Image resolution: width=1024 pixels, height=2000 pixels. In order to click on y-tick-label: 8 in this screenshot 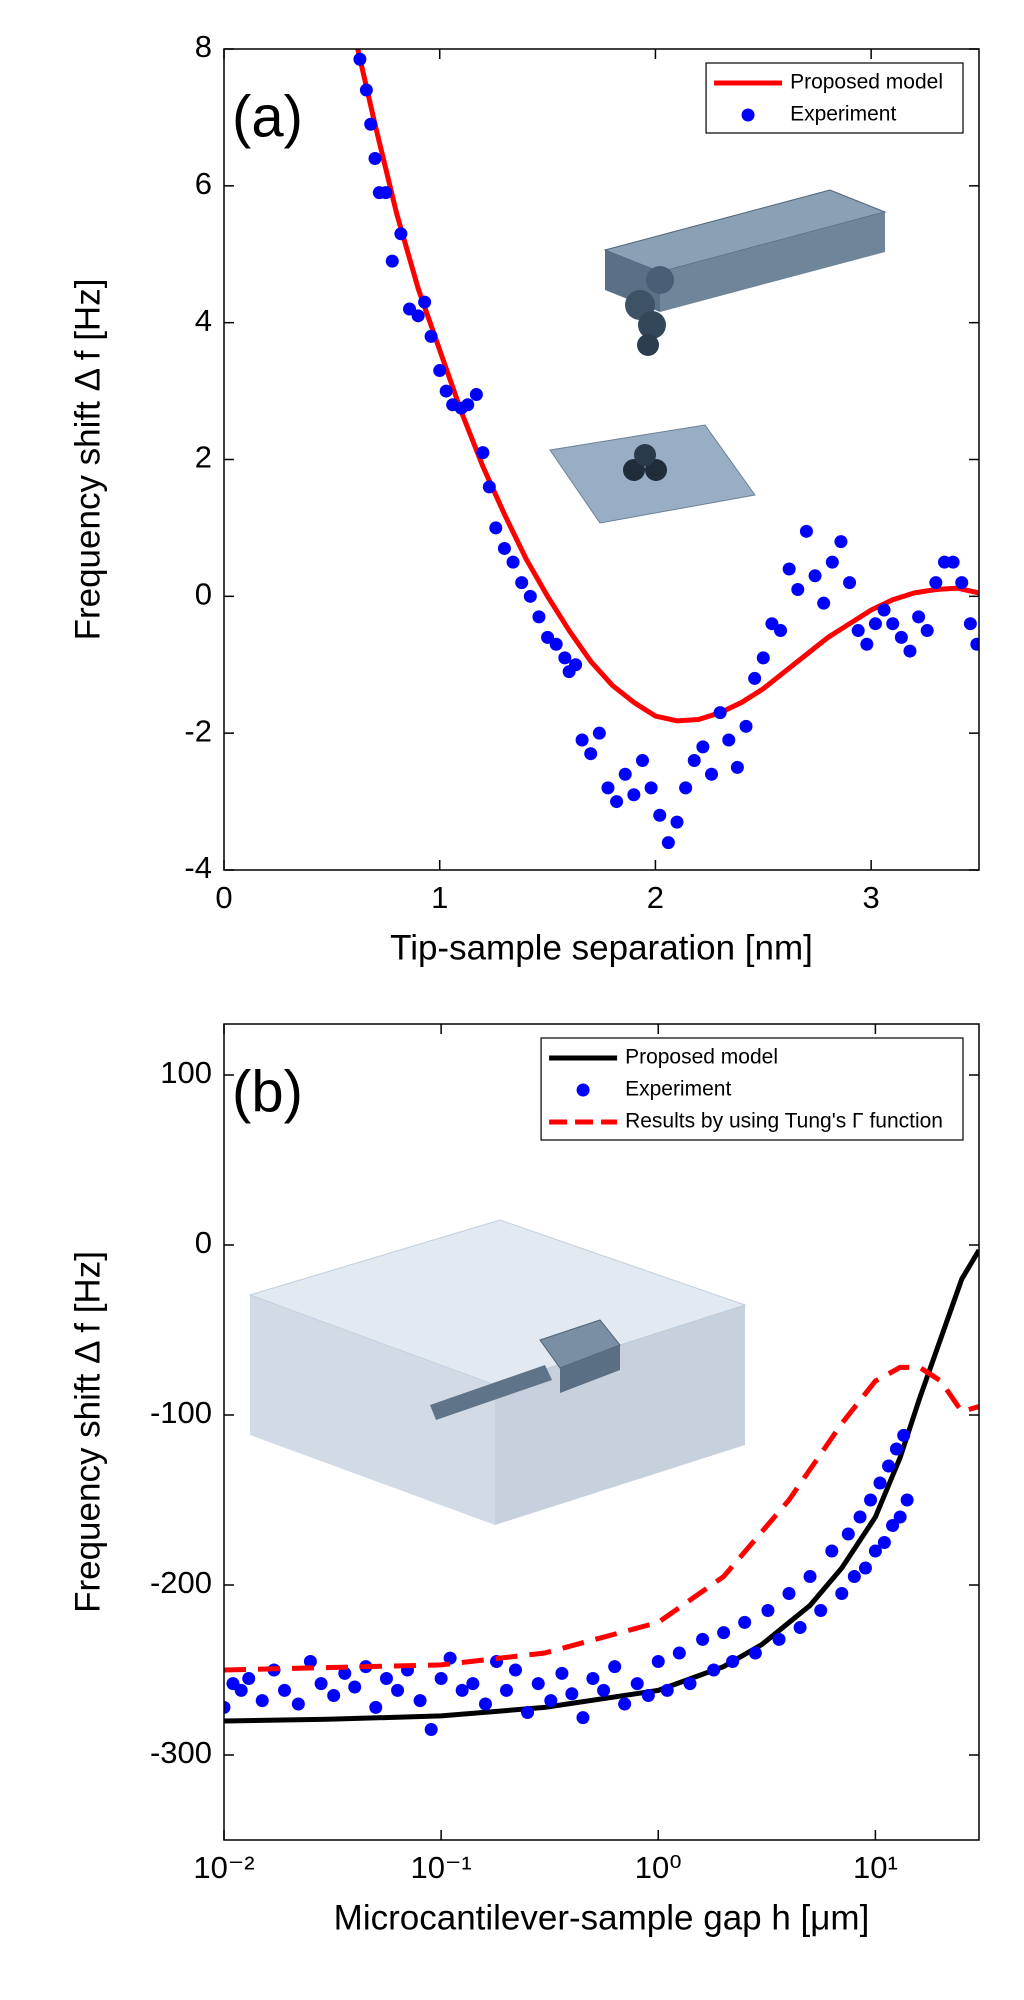, I will do `click(203, 46)`.